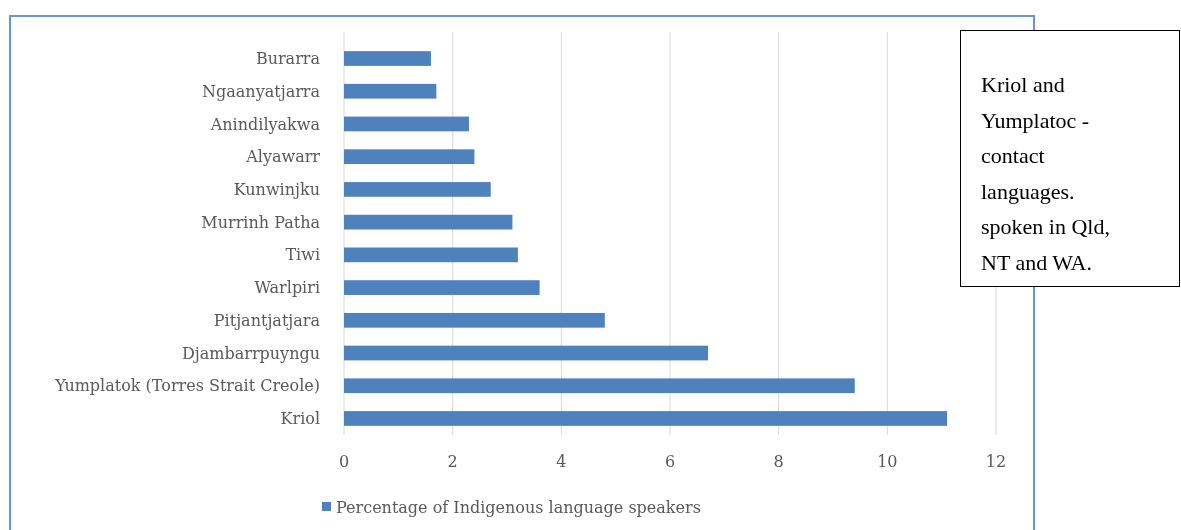 The height and width of the screenshot is (530, 1181). I want to click on y-tick-label: Burarra, so click(288, 59).